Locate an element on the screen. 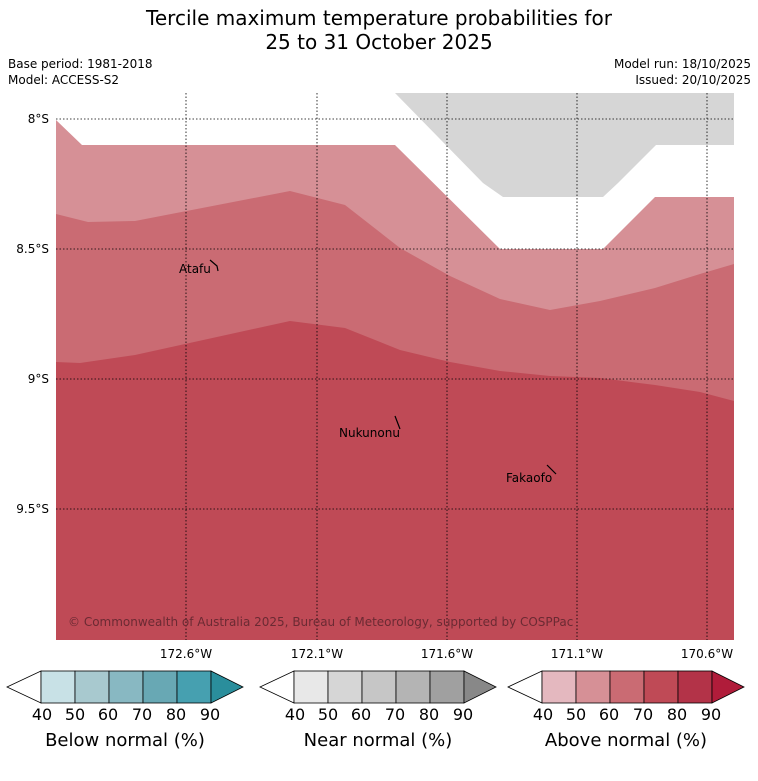 Image resolution: width=758 pixels, height=781 pixels. colorbar-above-normal is located at coordinates (626, 687).